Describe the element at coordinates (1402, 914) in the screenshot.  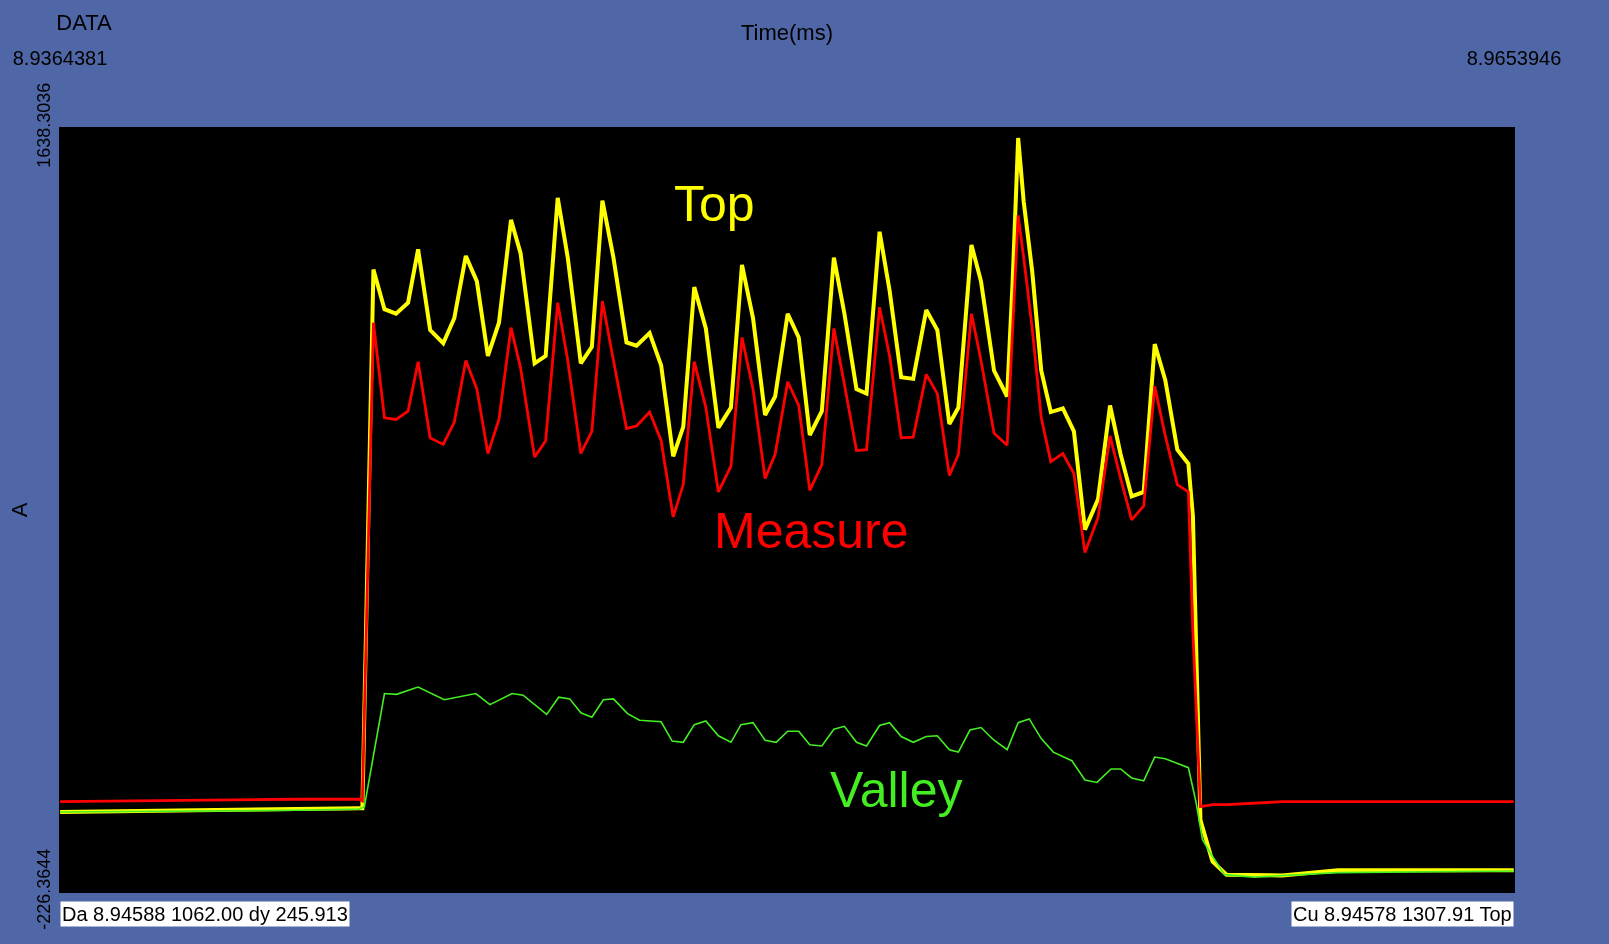
I see `text: Cu 8.94578 1307.91 Top` at that location.